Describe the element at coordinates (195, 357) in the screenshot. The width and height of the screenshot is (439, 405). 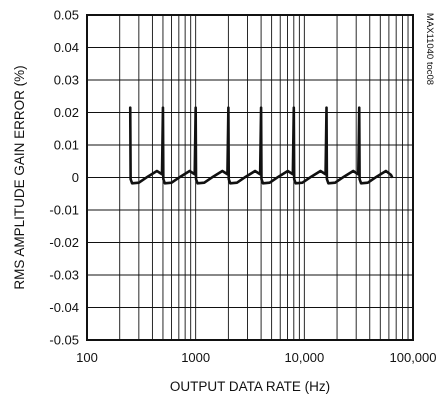
I see `x-tick-label: 1000` at that location.